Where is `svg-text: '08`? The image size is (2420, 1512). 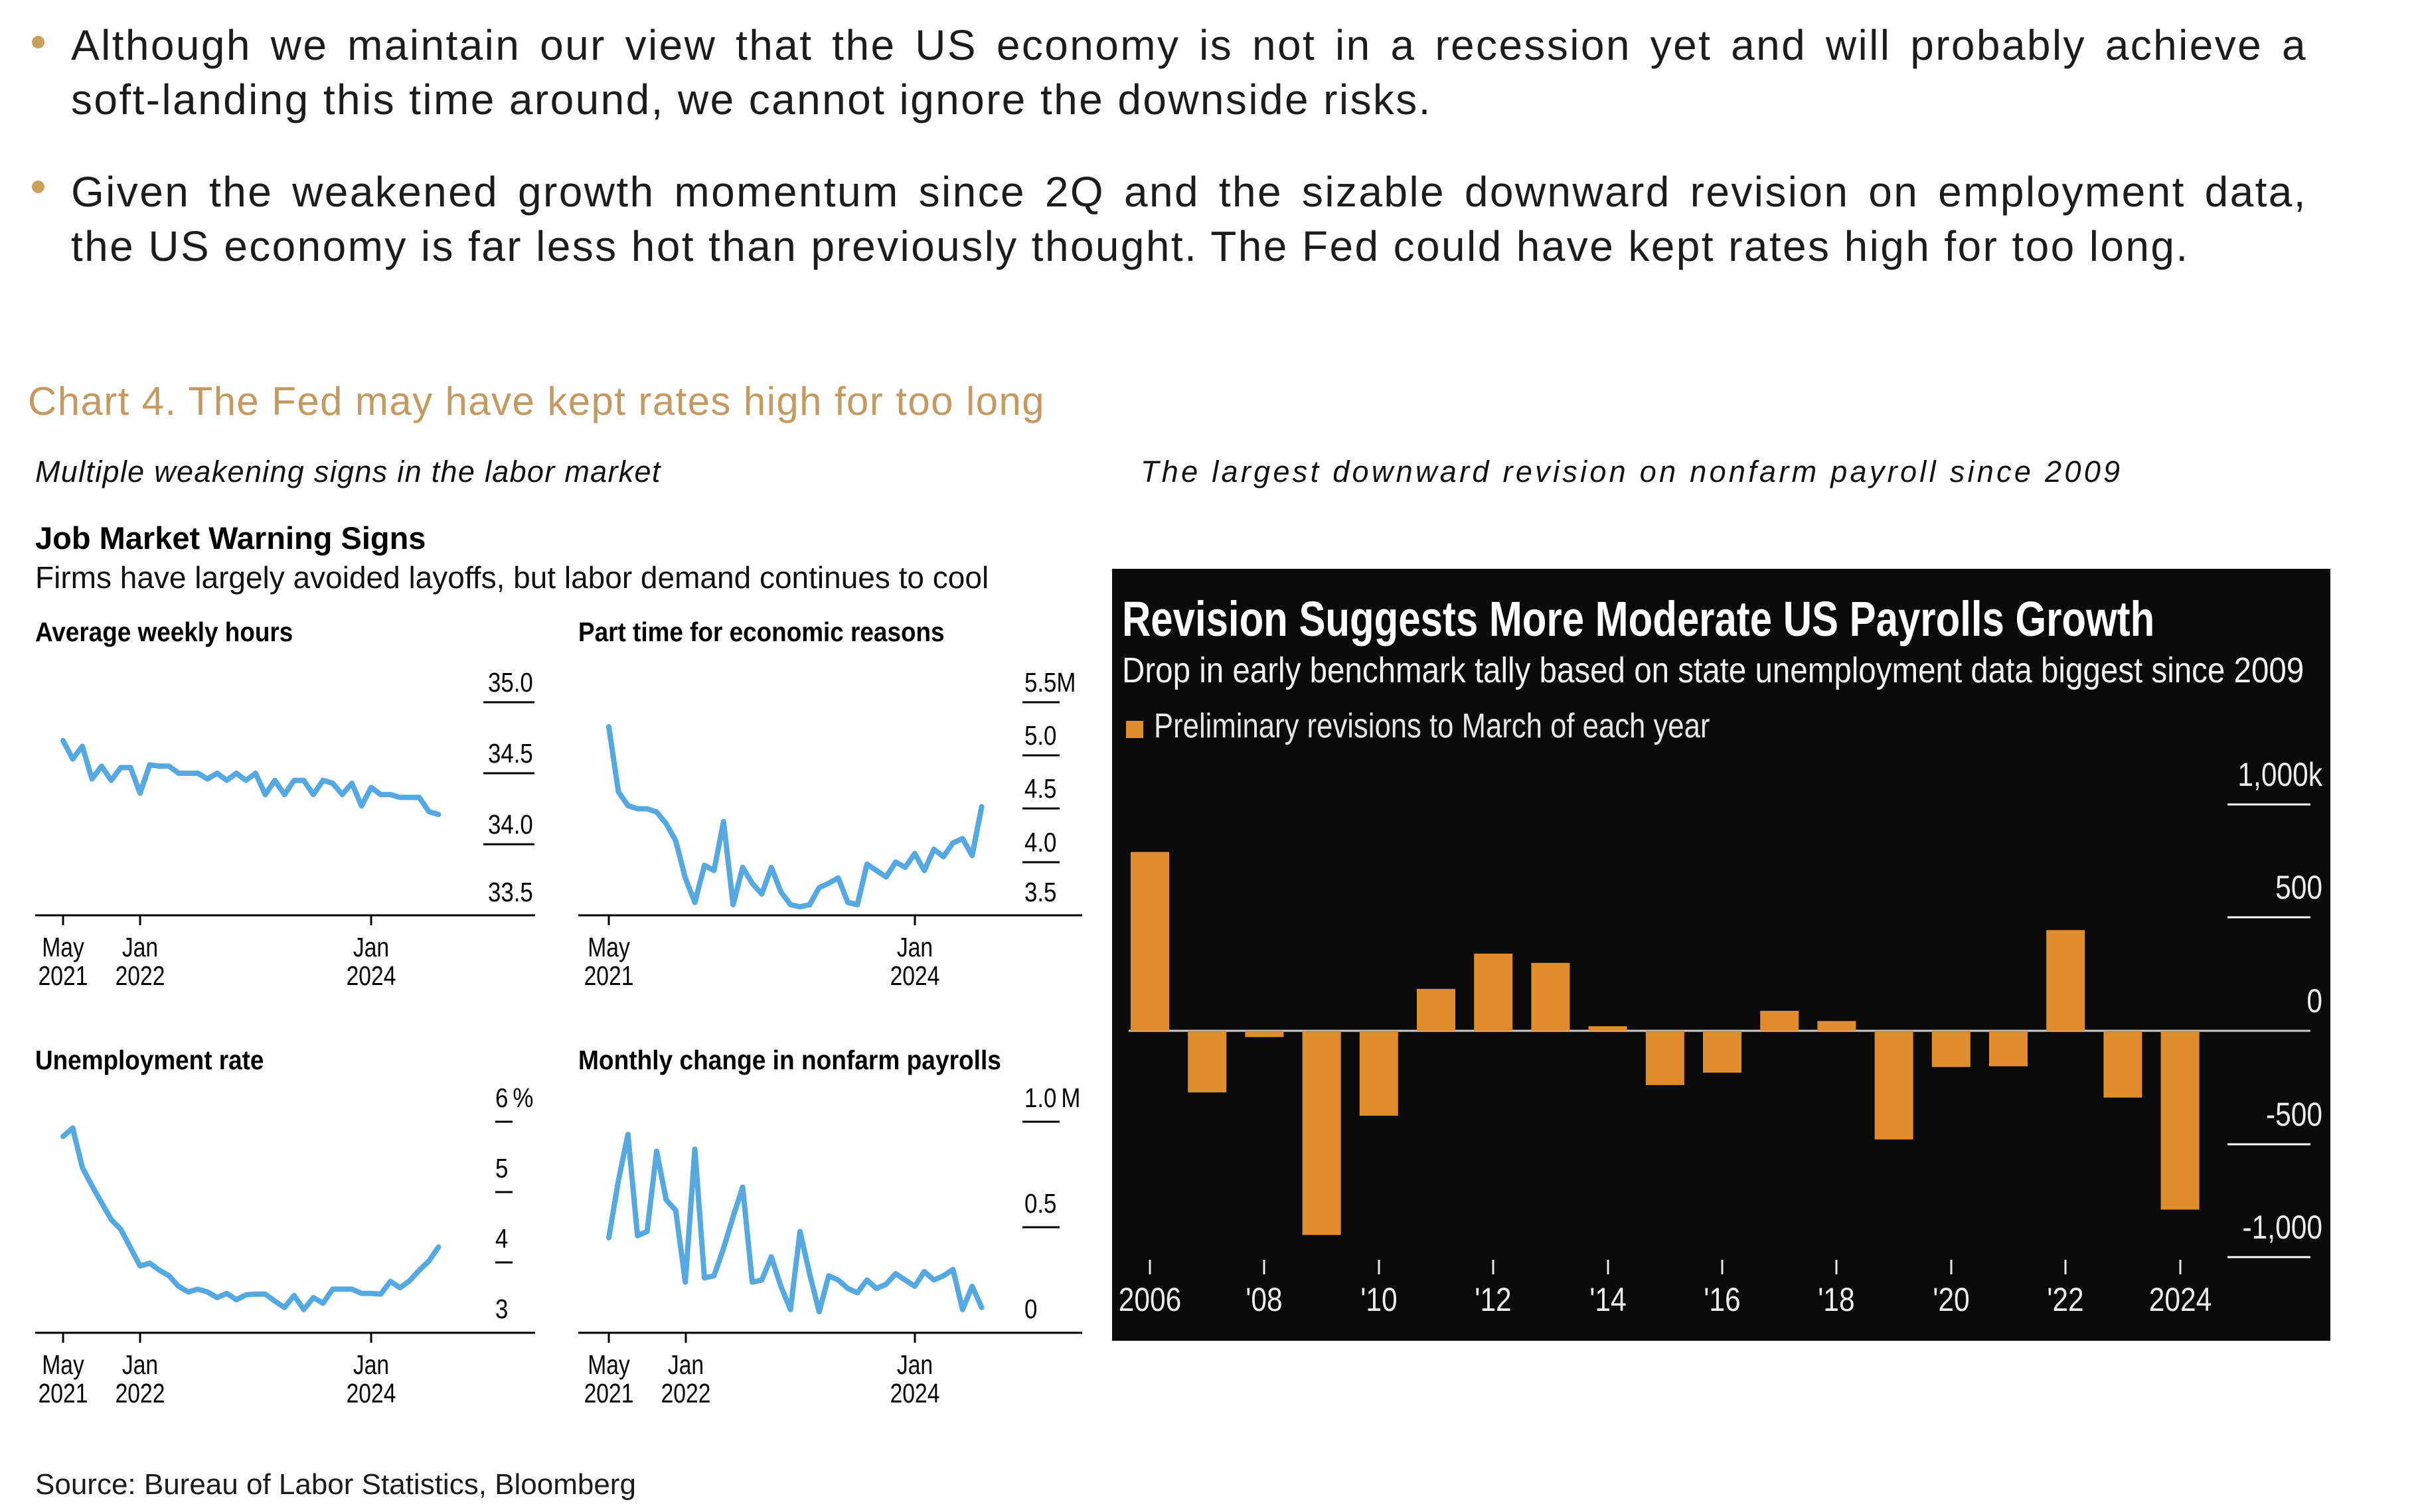 svg-text: '08 is located at coordinates (1264, 1299).